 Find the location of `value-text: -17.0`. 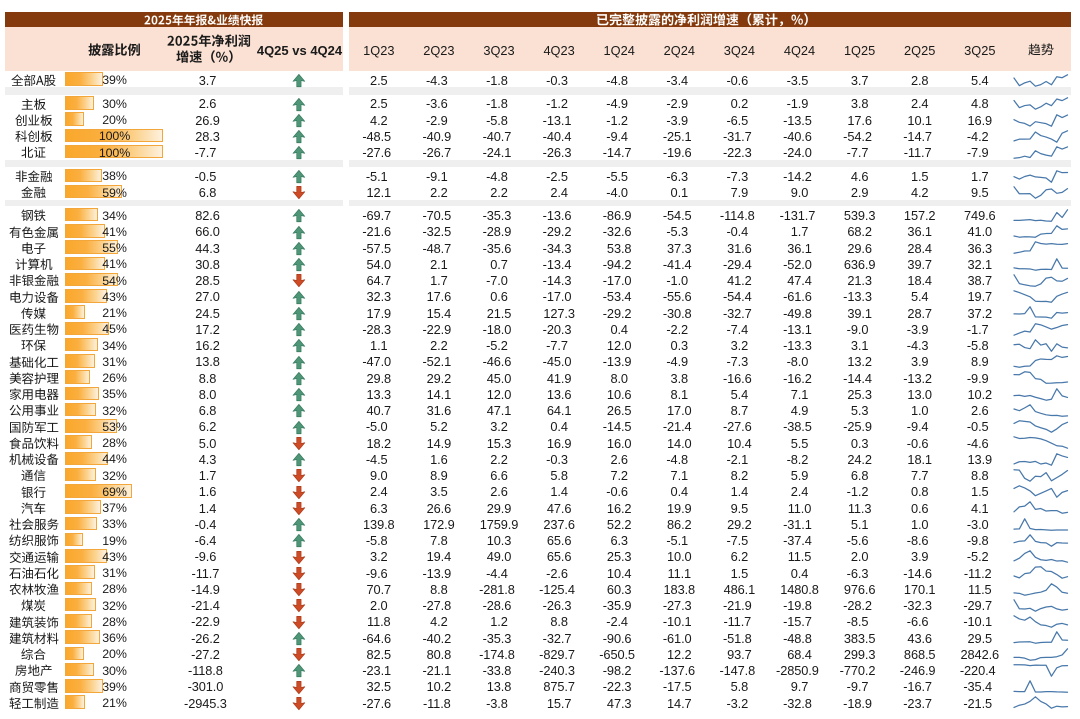

value-text: -17.0 is located at coordinates (557, 297).